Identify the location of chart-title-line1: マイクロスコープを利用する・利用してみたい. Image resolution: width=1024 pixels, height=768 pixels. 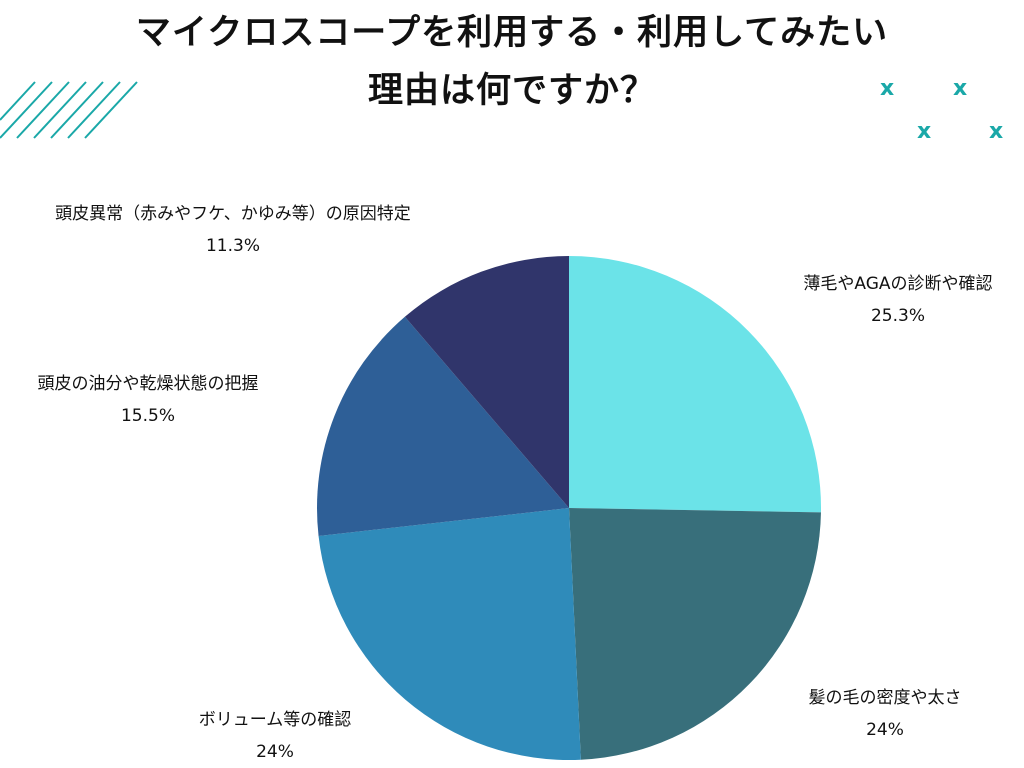
(512, 33).